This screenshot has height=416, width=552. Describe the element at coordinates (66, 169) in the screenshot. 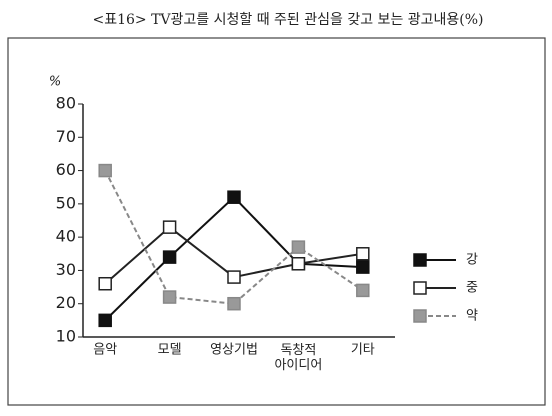

I see `y-tick-label: 60` at that location.